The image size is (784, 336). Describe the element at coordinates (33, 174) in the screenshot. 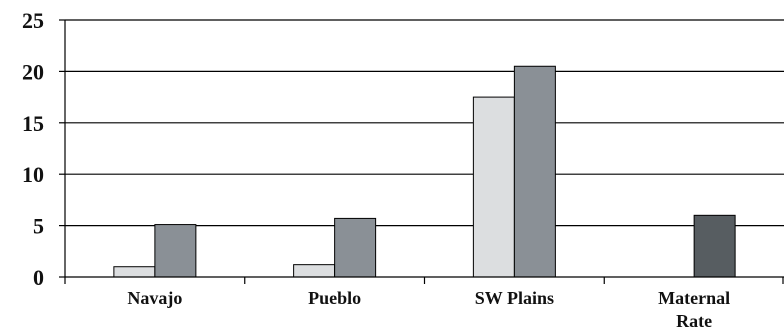

I see `y-tick-label: 10` at that location.